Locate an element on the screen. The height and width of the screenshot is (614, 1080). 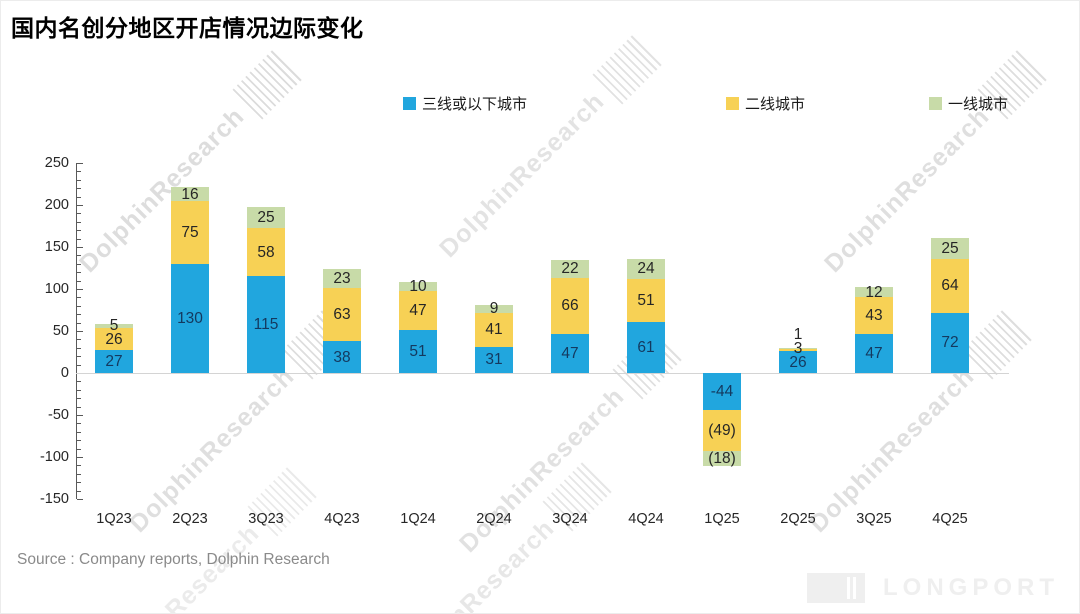
bar-value-label: 75 is located at coordinates (190, 232).